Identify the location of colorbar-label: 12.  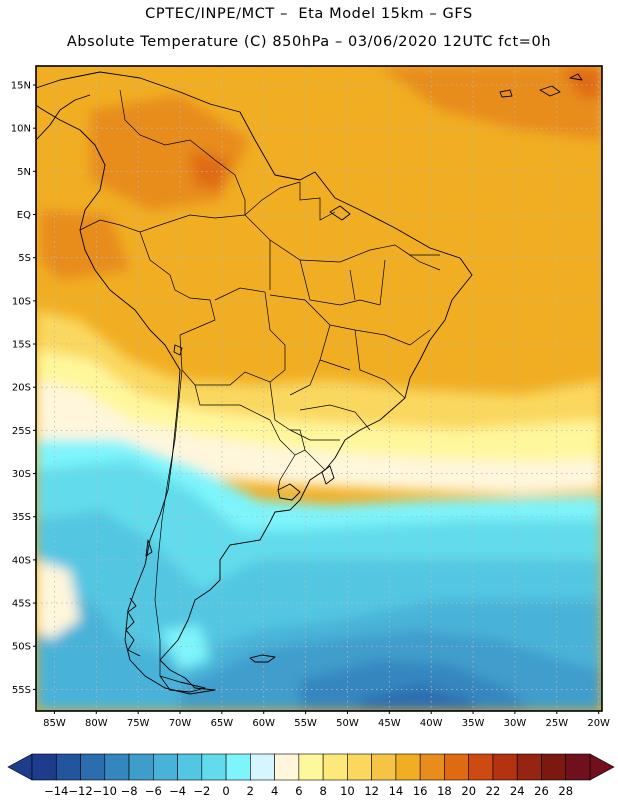
(371, 791).